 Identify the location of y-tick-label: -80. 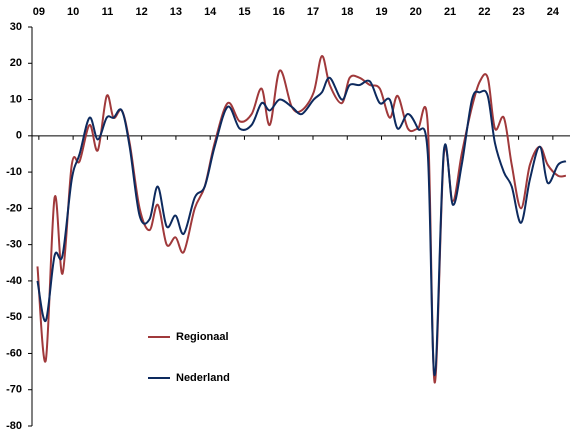
(14, 426).